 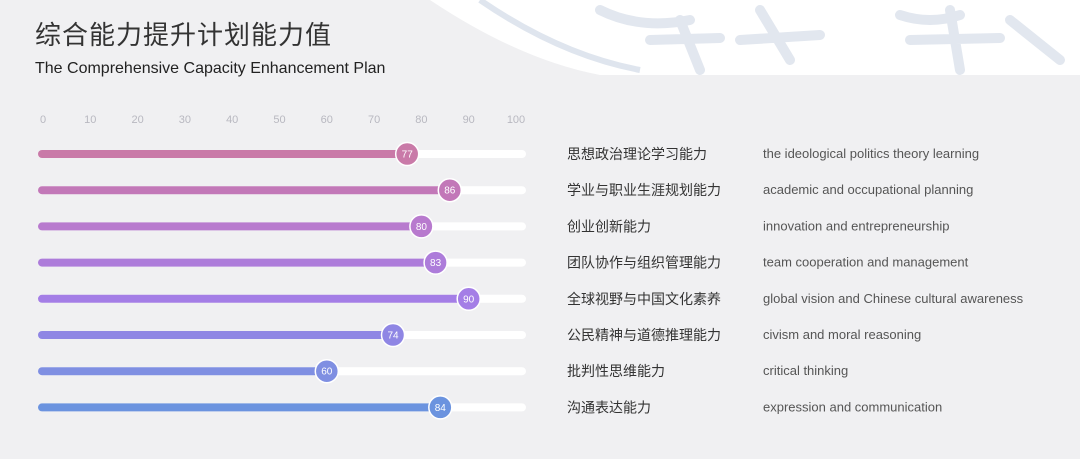 What do you see at coordinates (232, 120) in the screenshot?
I see `x-tick-label: 40` at bounding box center [232, 120].